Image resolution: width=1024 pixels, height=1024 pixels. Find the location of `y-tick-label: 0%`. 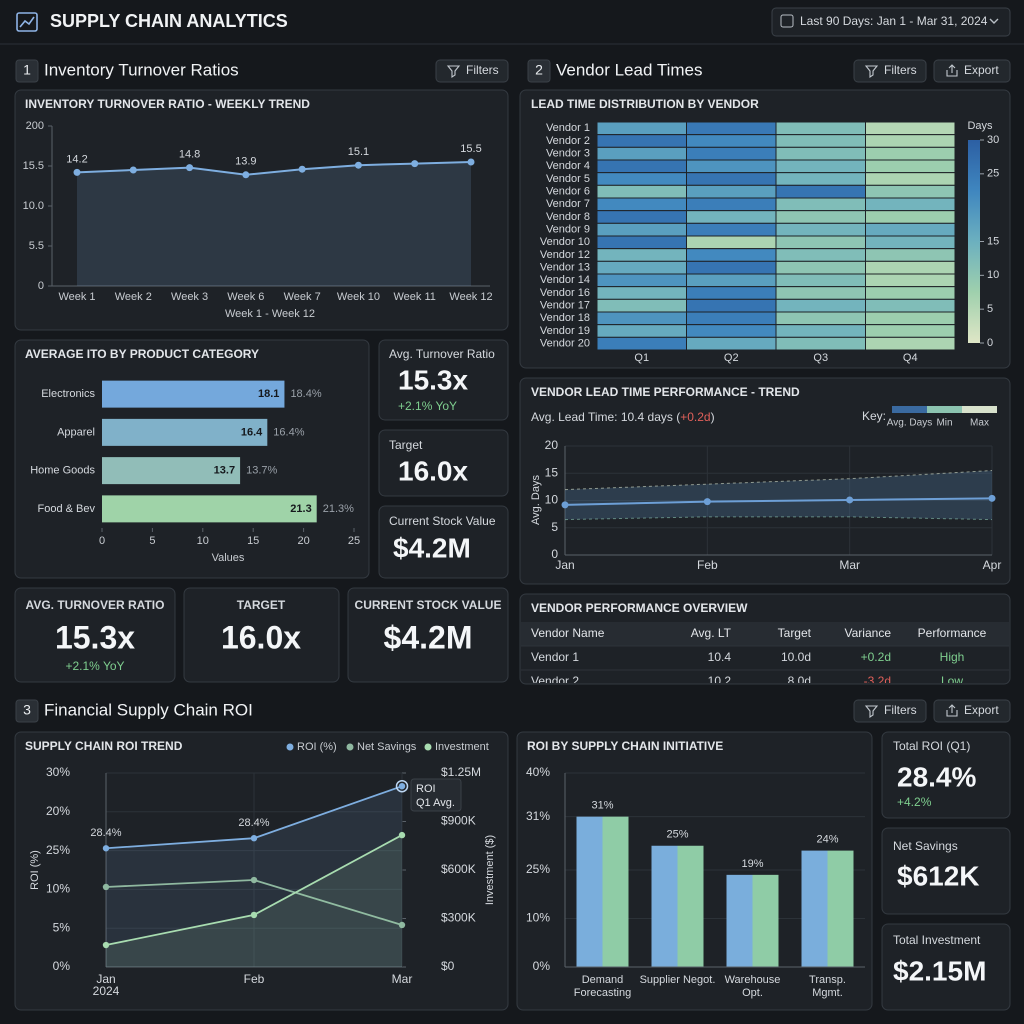

y-tick-label: 0% is located at coordinates (62, 966).